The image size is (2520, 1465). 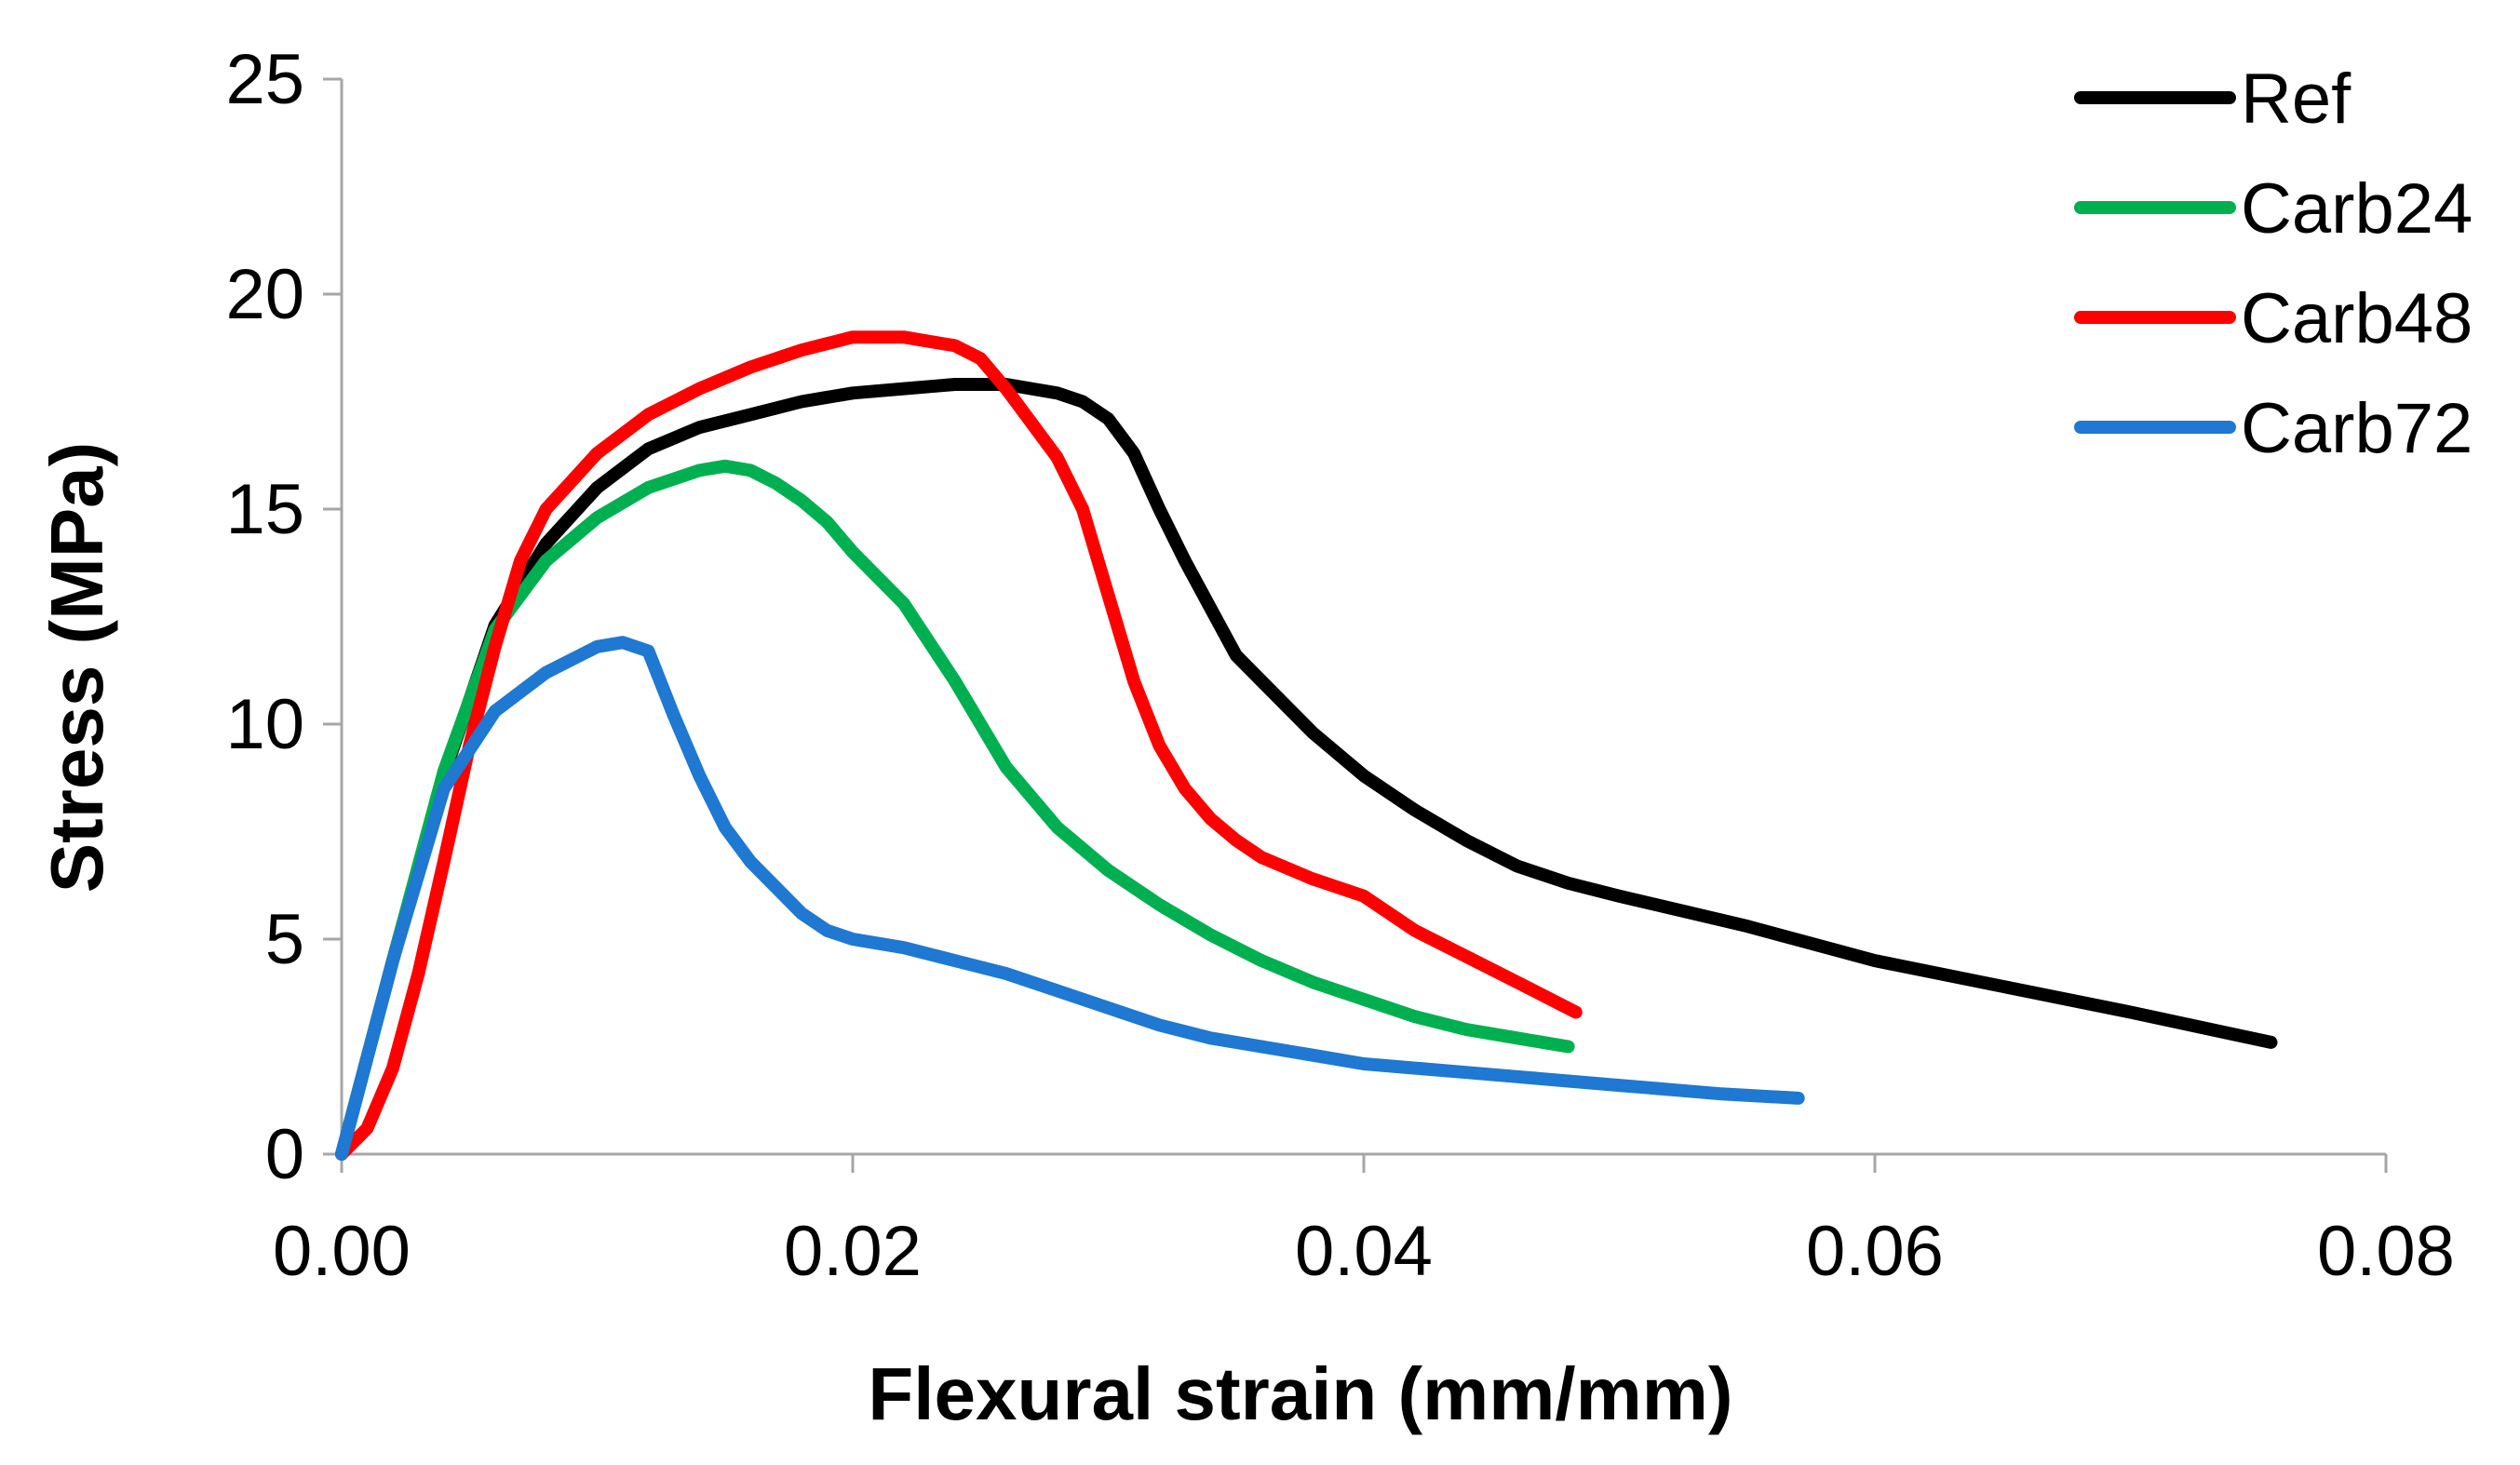 I want to click on legend: Ref Carb24 Carb48 Carb72, so click(x=2273, y=264).